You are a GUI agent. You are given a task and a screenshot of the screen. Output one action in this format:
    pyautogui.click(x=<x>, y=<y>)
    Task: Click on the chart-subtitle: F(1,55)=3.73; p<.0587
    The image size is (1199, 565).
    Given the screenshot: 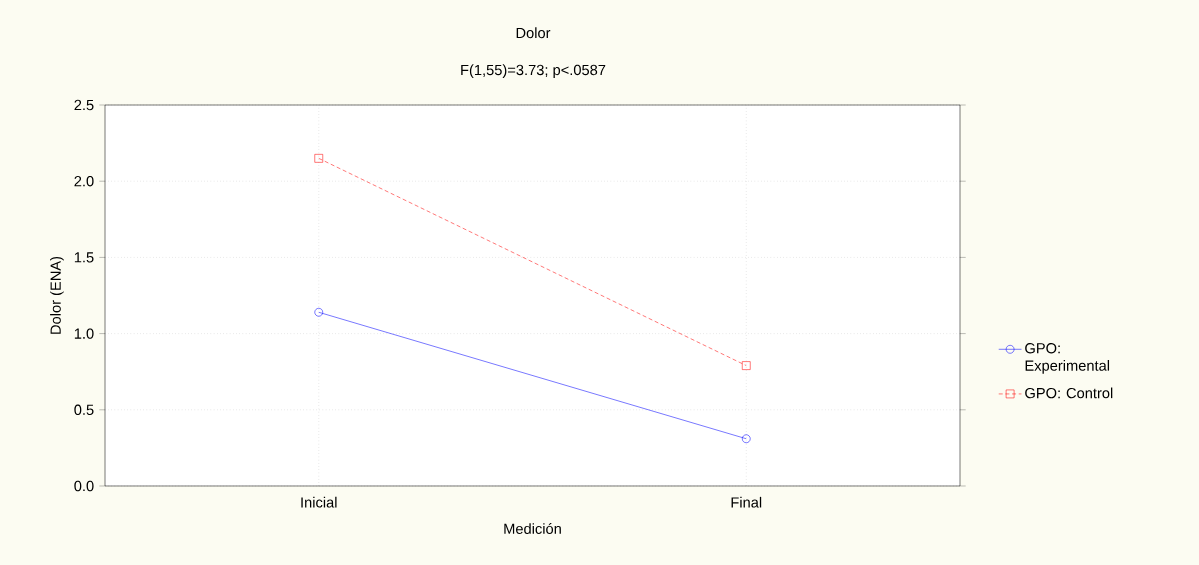 What is the action you would take?
    pyautogui.click(x=533, y=71)
    